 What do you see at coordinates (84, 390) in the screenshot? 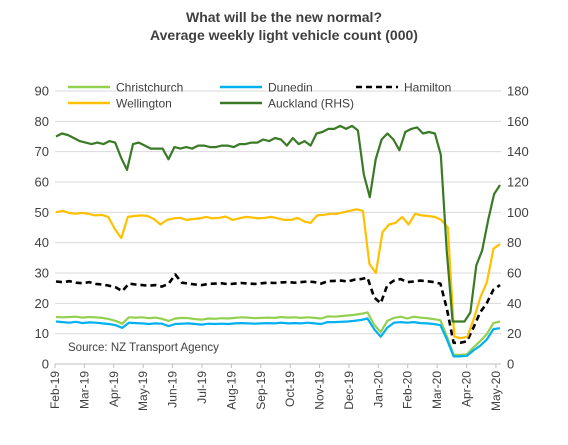
I see `x-tick-label: Mar-19` at bounding box center [84, 390].